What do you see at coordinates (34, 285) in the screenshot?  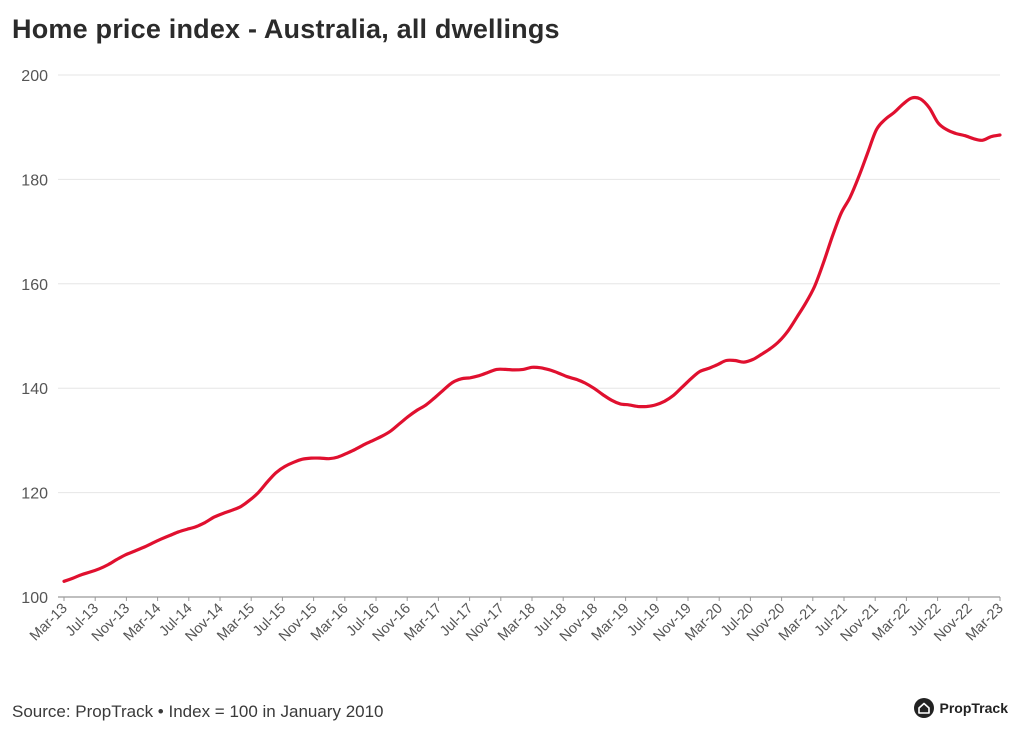 I see `y-tick-label: 160` at bounding box center [34, 285].